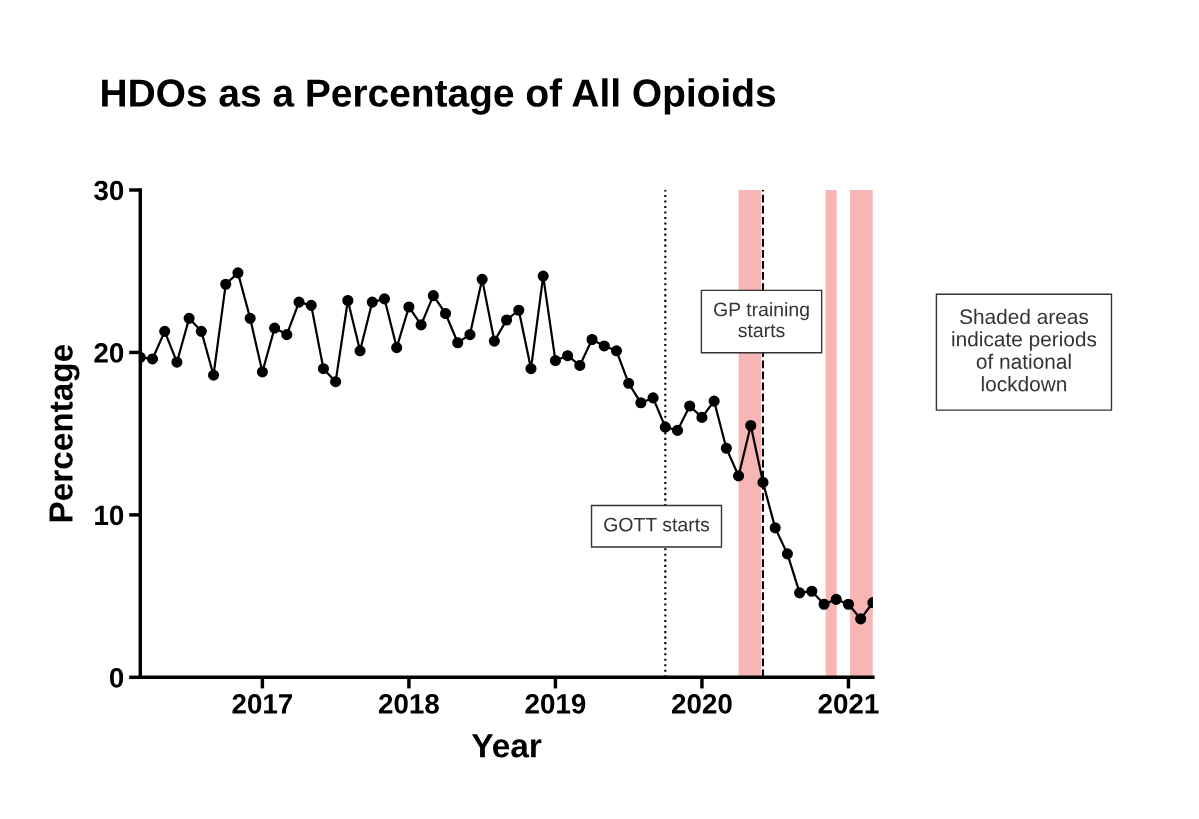 The image size is (1199, 819). I want to click on x-tick-label: 2017, so click(262, 704).